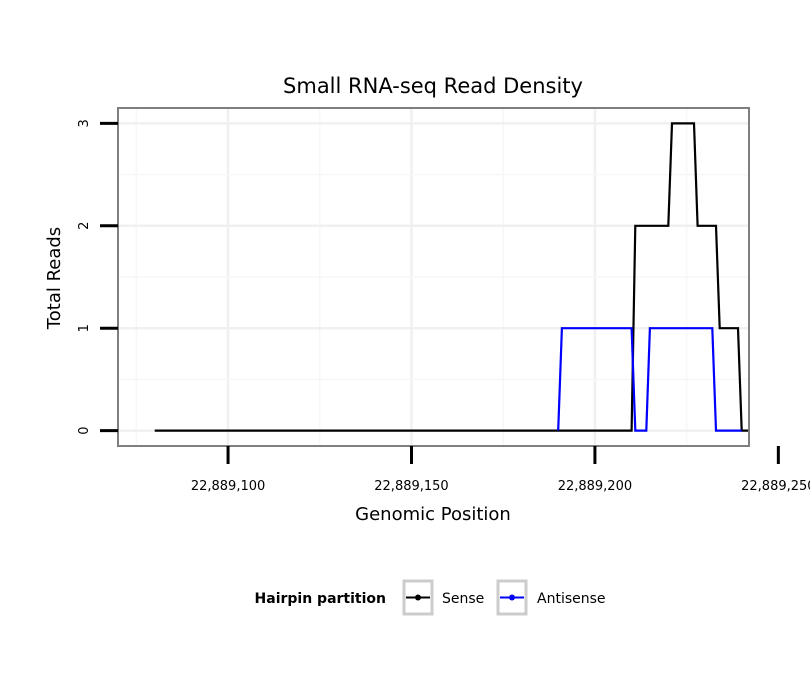 The height and width of the screenshot is (690, 810). What do you see at coordinates (97, 277) in the screenshot?
I see `y-axis: 0 1 2 3` at bounding box center [97, 277].